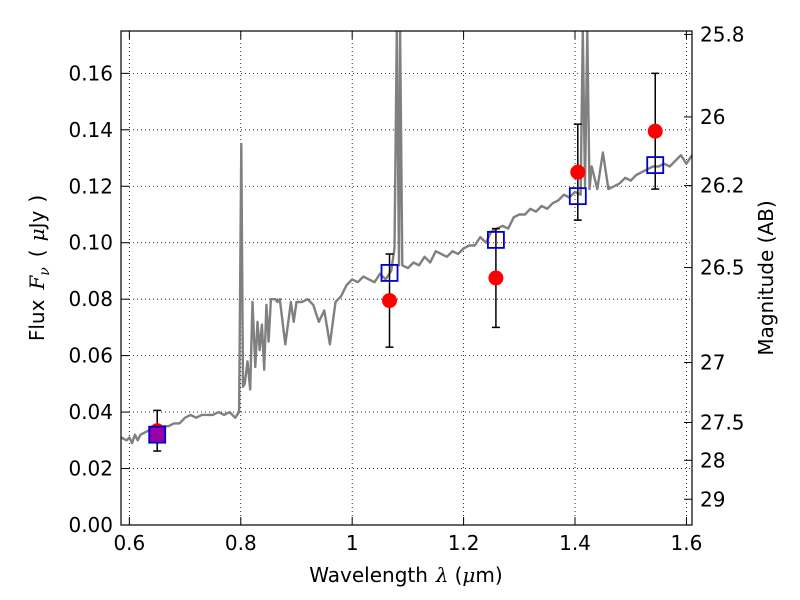 Image resolution: width=800 pixels, height=600 pixels. What do you see at coordinates (712, 117) in the screenshot?
I see `right-tick-label: 26` at bounding box center [712, 117].